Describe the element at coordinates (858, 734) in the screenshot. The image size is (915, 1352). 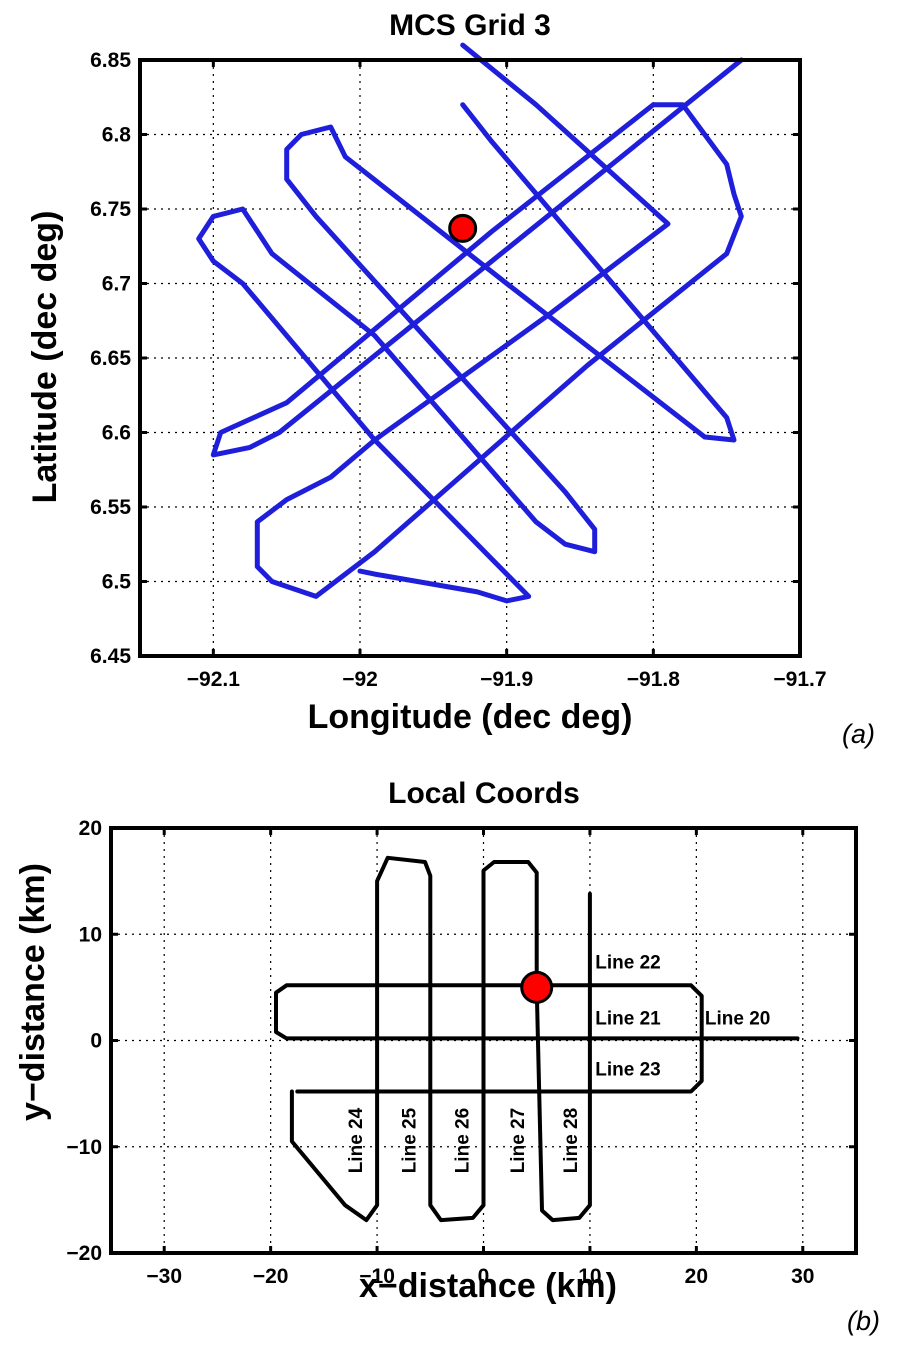
I see `panel-label: (a)` at that location.